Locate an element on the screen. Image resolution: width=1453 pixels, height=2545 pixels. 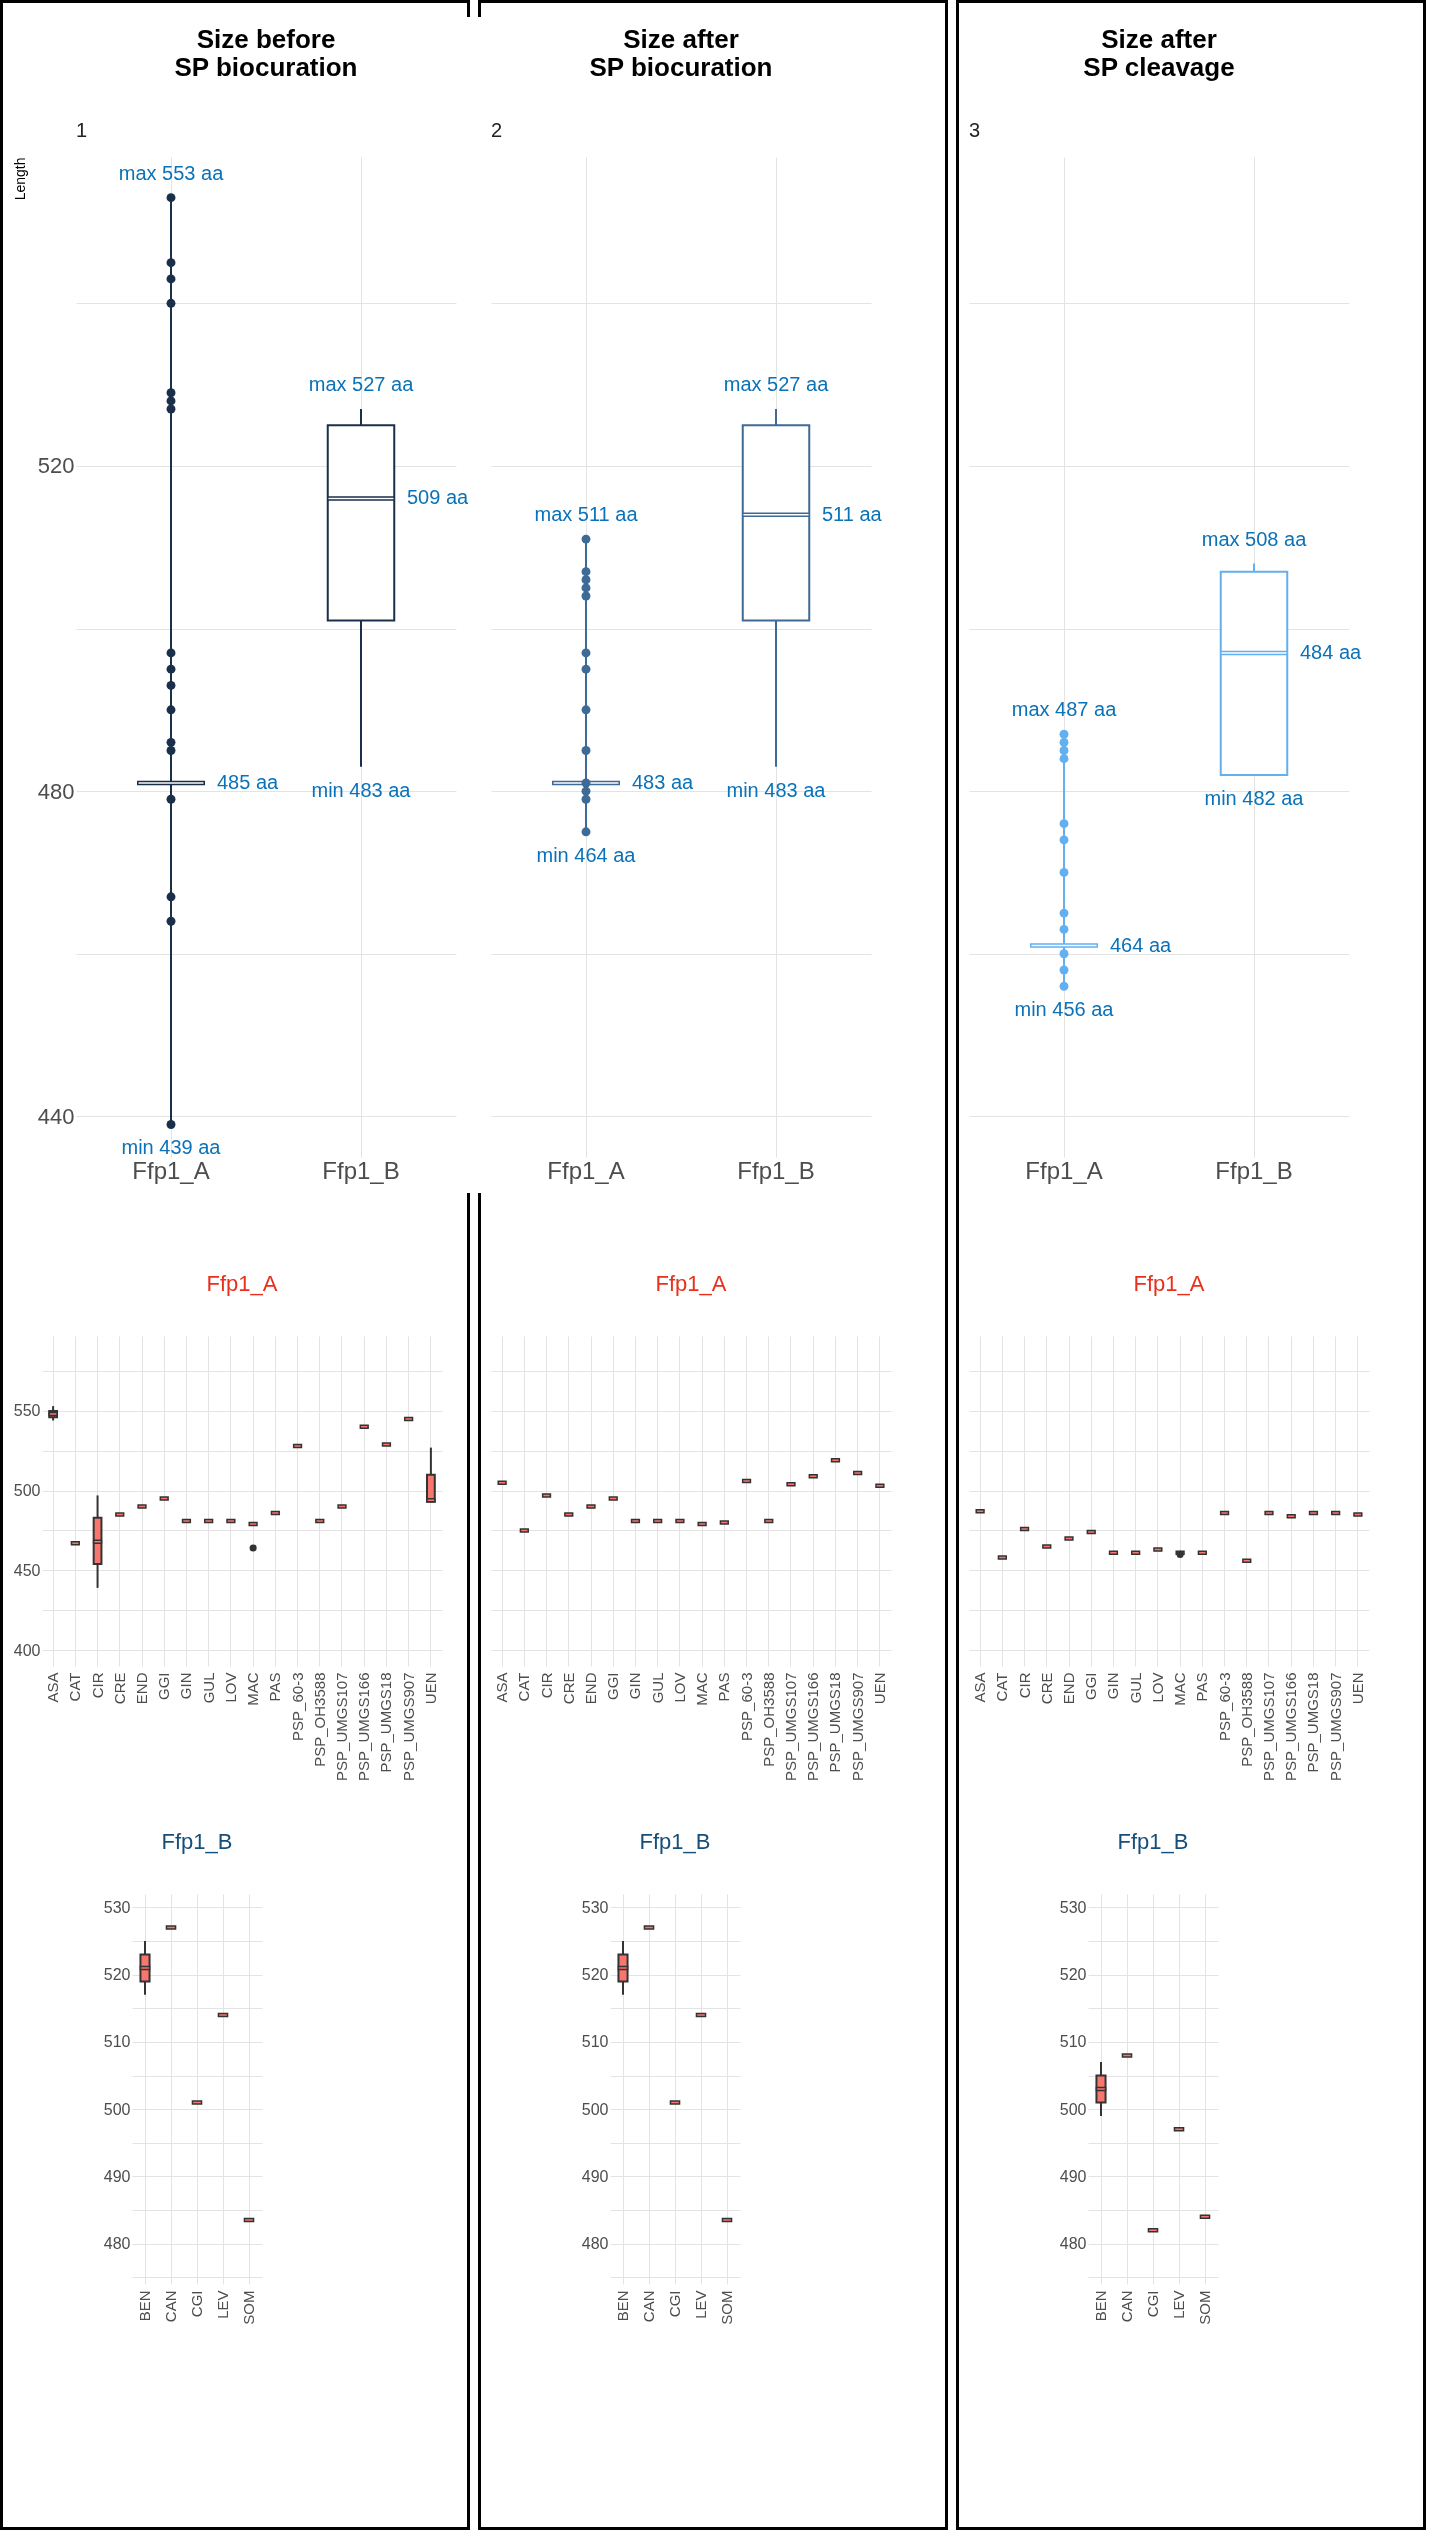
x-tick-label: GGI is located at coordinates (1091, 1686).